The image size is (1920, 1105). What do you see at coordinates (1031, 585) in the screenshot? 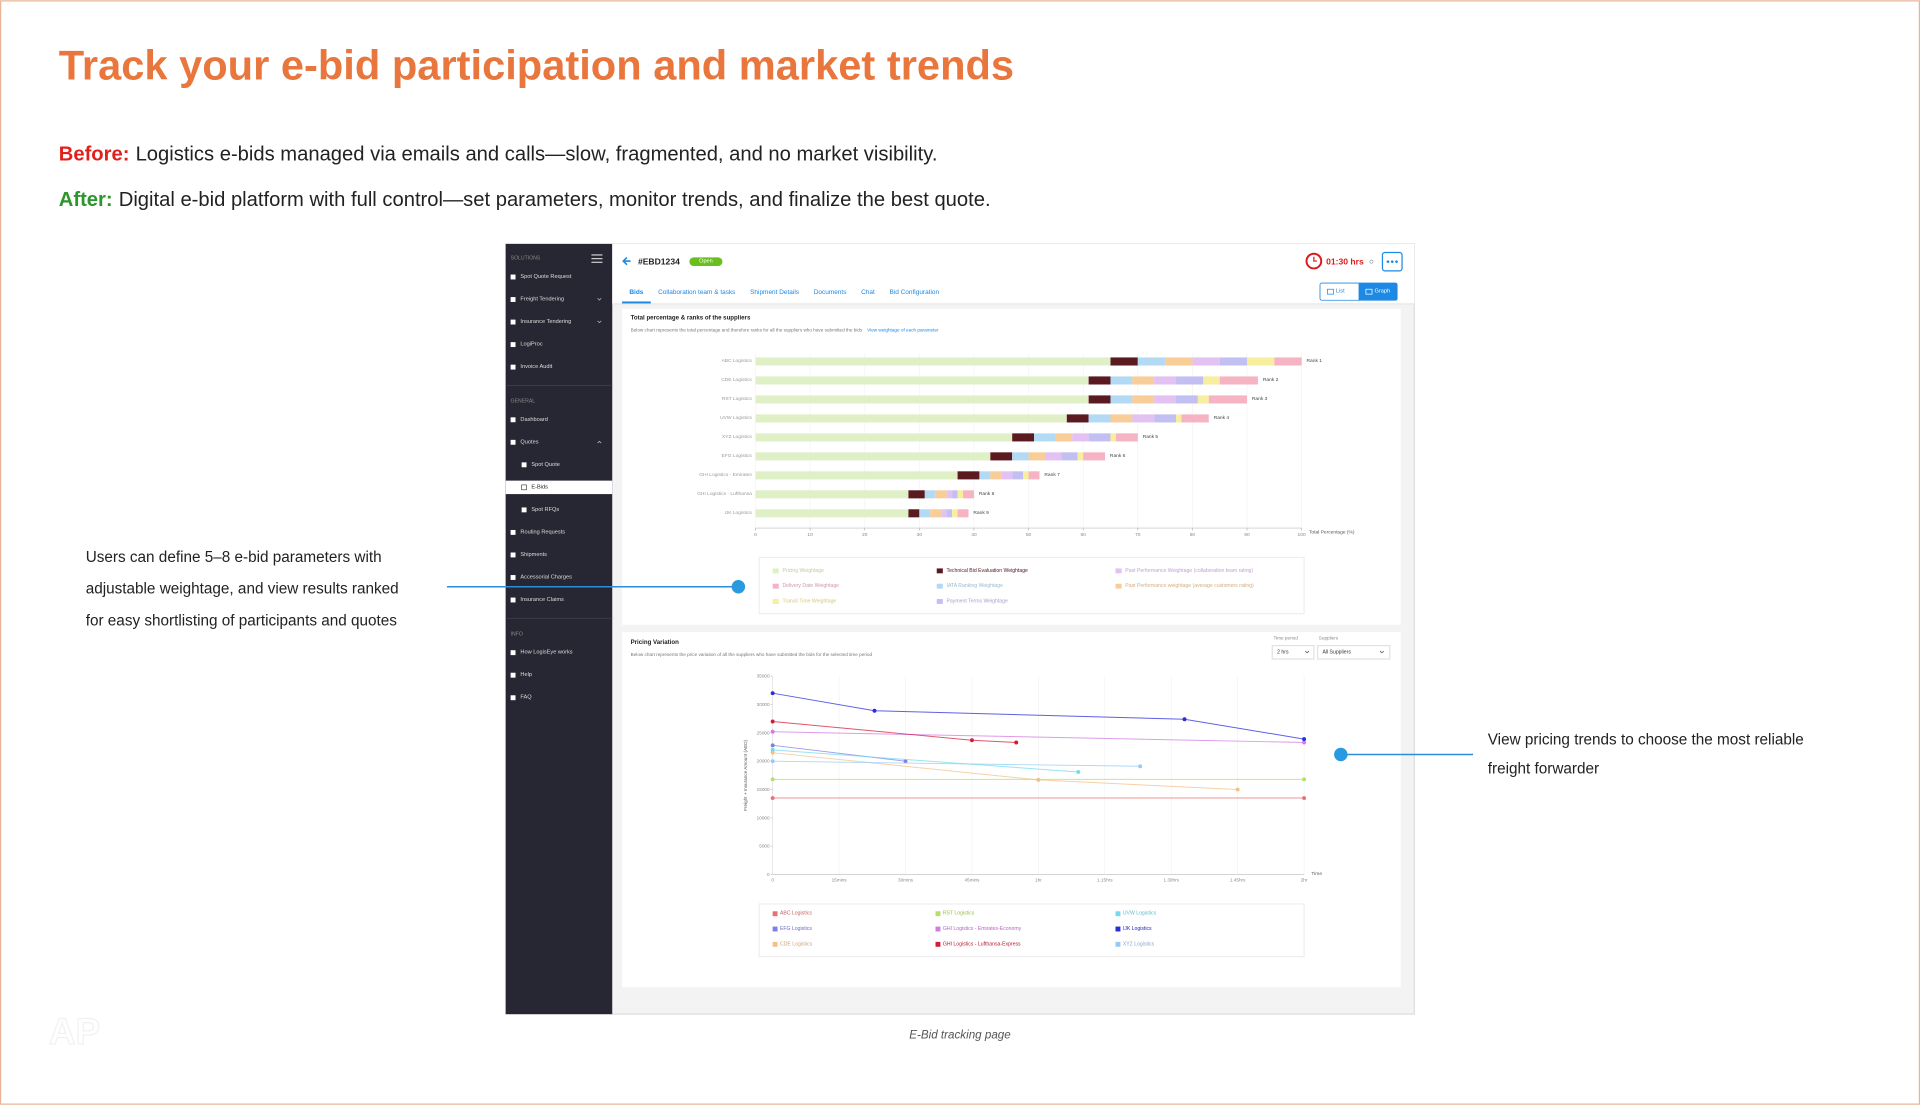
I see `legend-box` at bounding box center [1031, 585].